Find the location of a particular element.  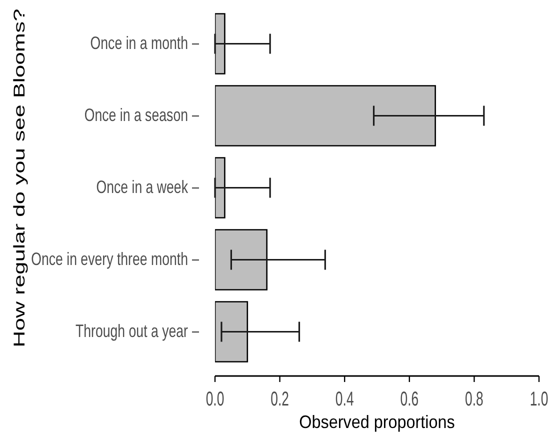

y-tick-label: Through out a year is located at coordinates (132, 332).